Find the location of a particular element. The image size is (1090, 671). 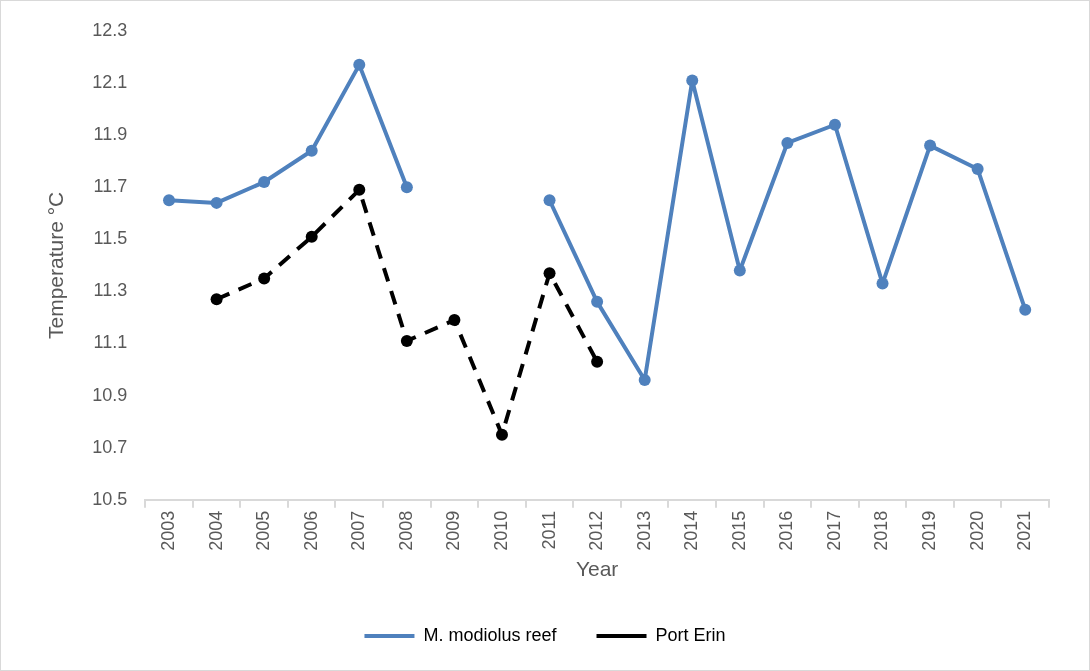

y-tick-label: 11.5 is located at coordinates (110, 238).